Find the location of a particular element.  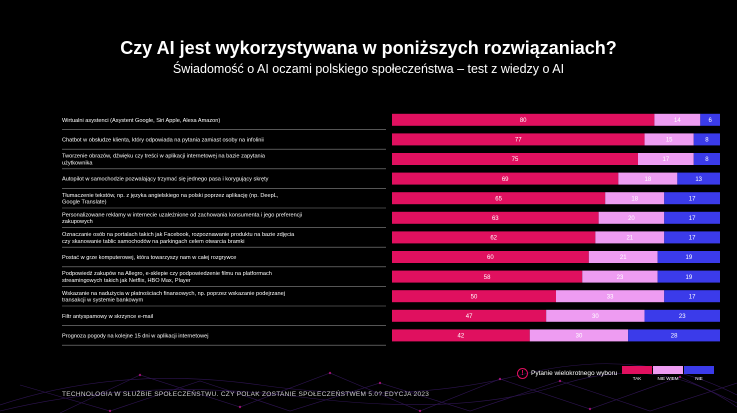

bar-value-label: 15 is located at coordinates (669, 141).